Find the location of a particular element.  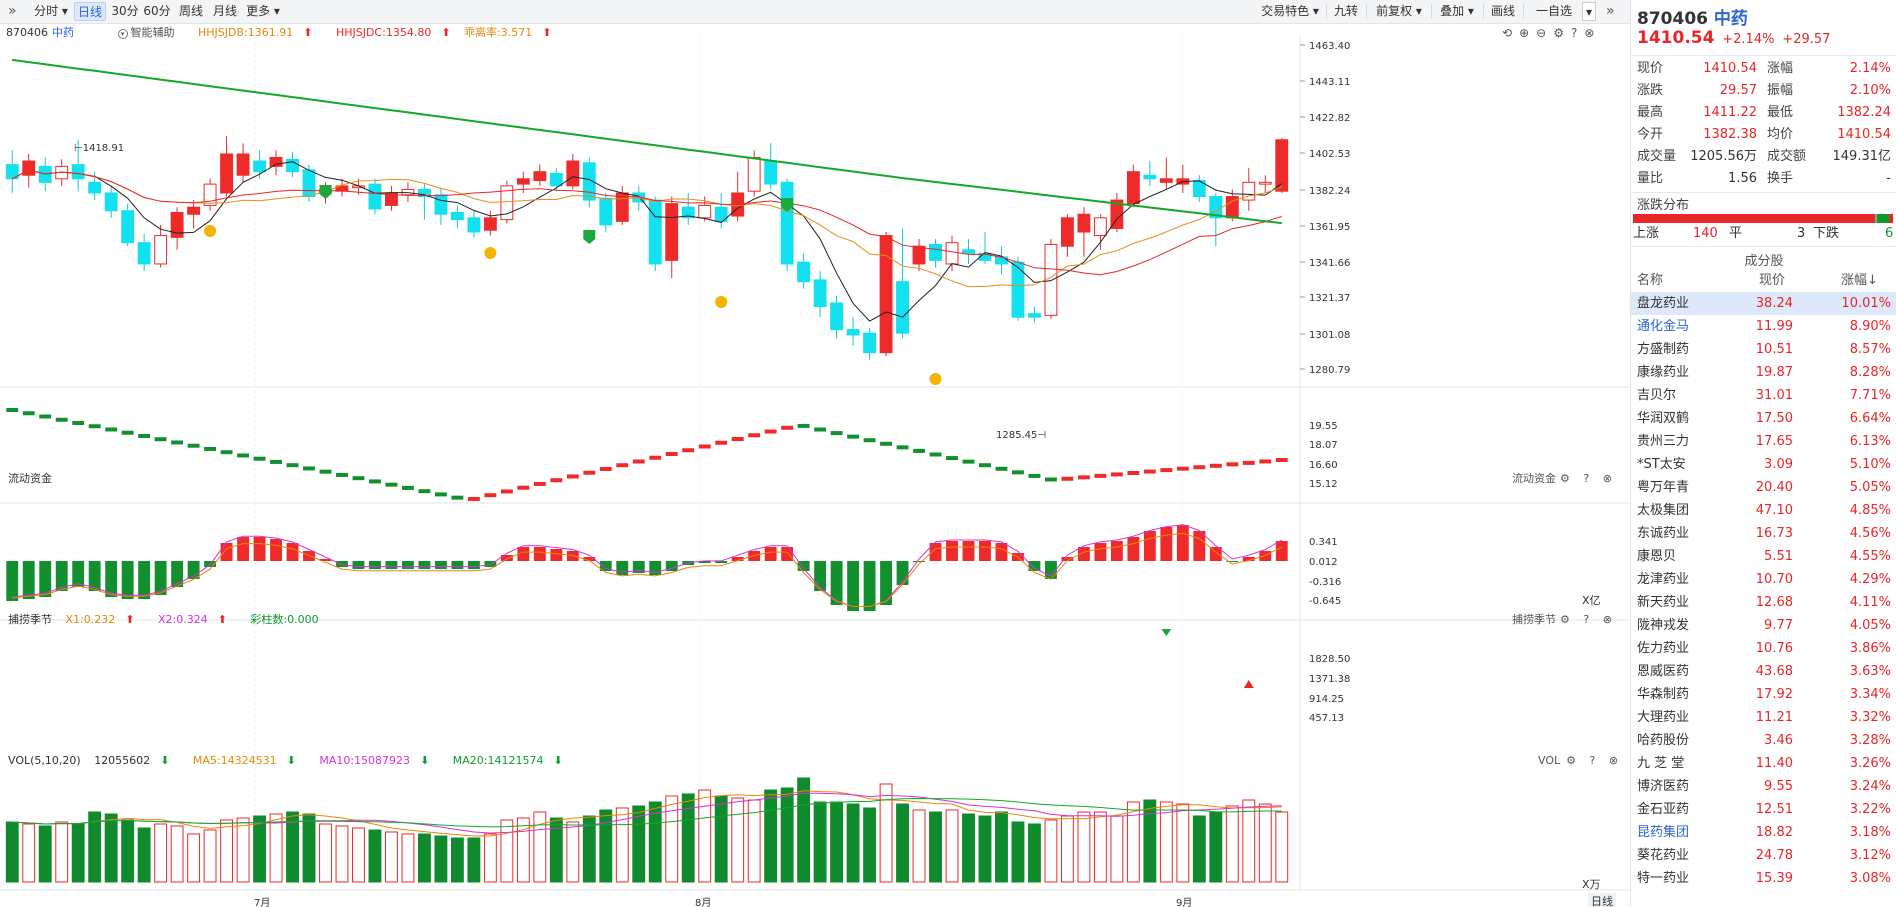

constituent-row: 葵花药业 24.78 3.12% is located at coordinates (1763, 855).